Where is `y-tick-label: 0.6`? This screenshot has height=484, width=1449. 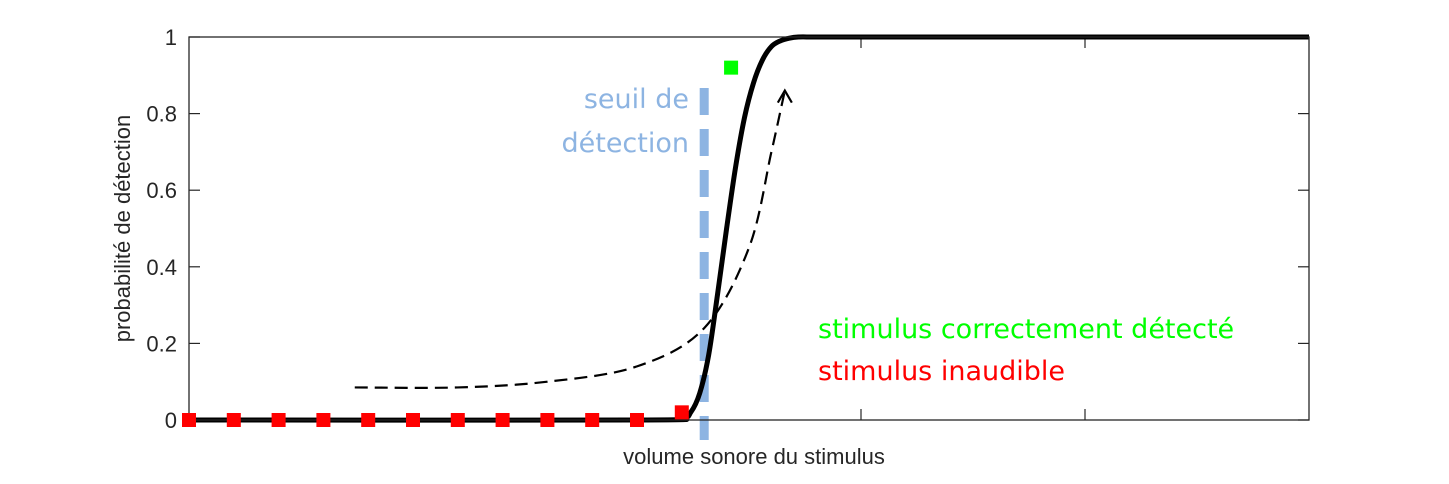 y-tick-label: 0.6 is located at coordinates (161, 190).